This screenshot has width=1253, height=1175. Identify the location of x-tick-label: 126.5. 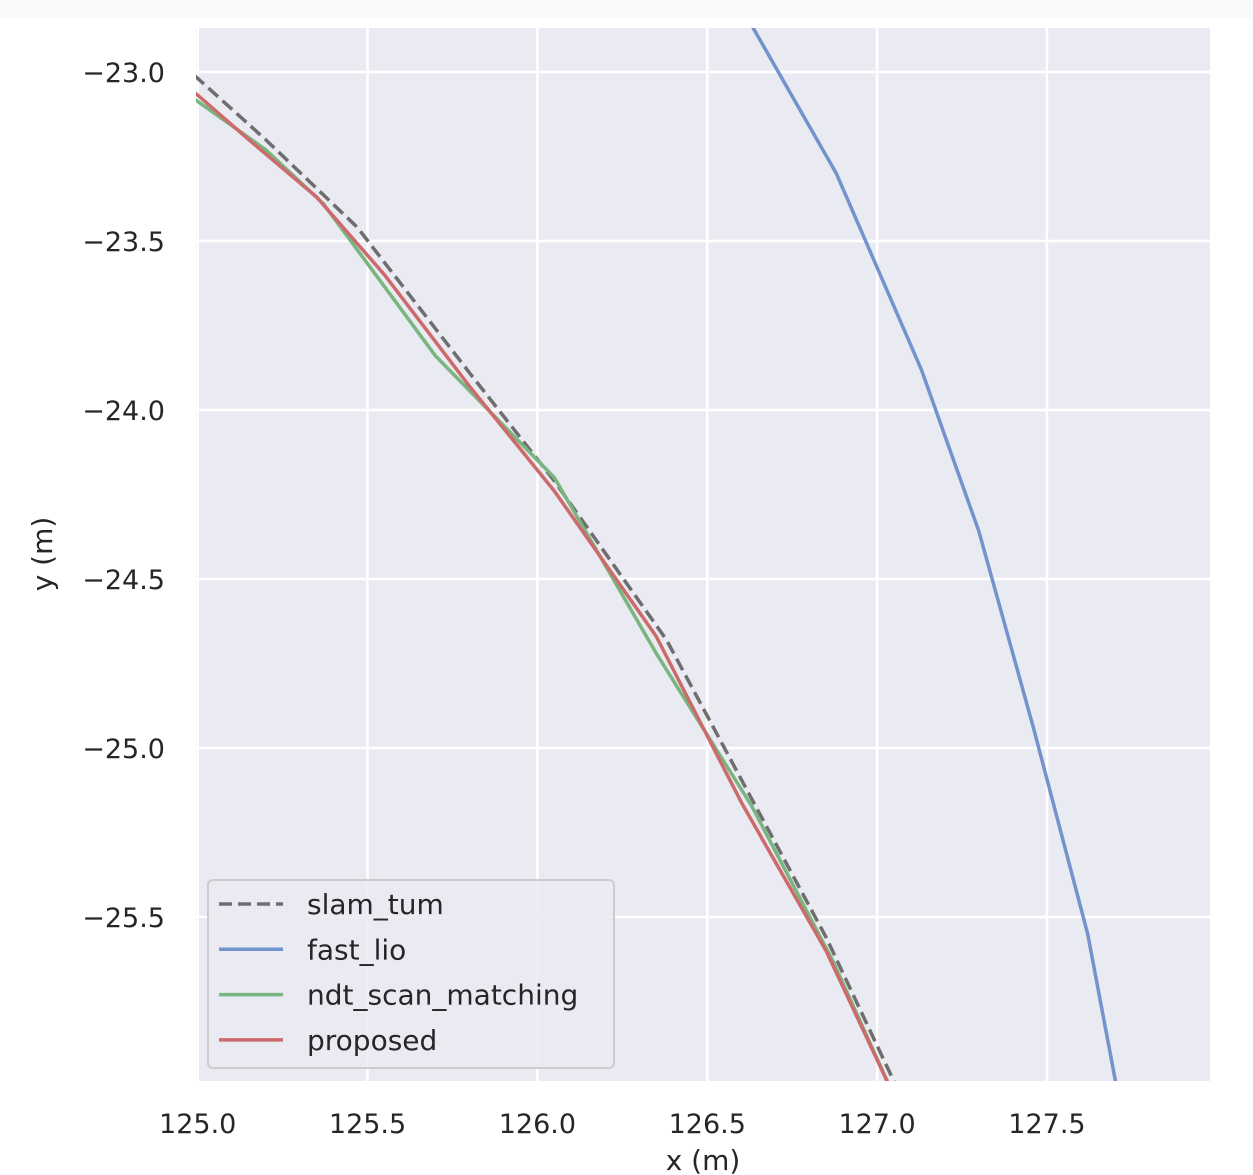
(707, 1124).